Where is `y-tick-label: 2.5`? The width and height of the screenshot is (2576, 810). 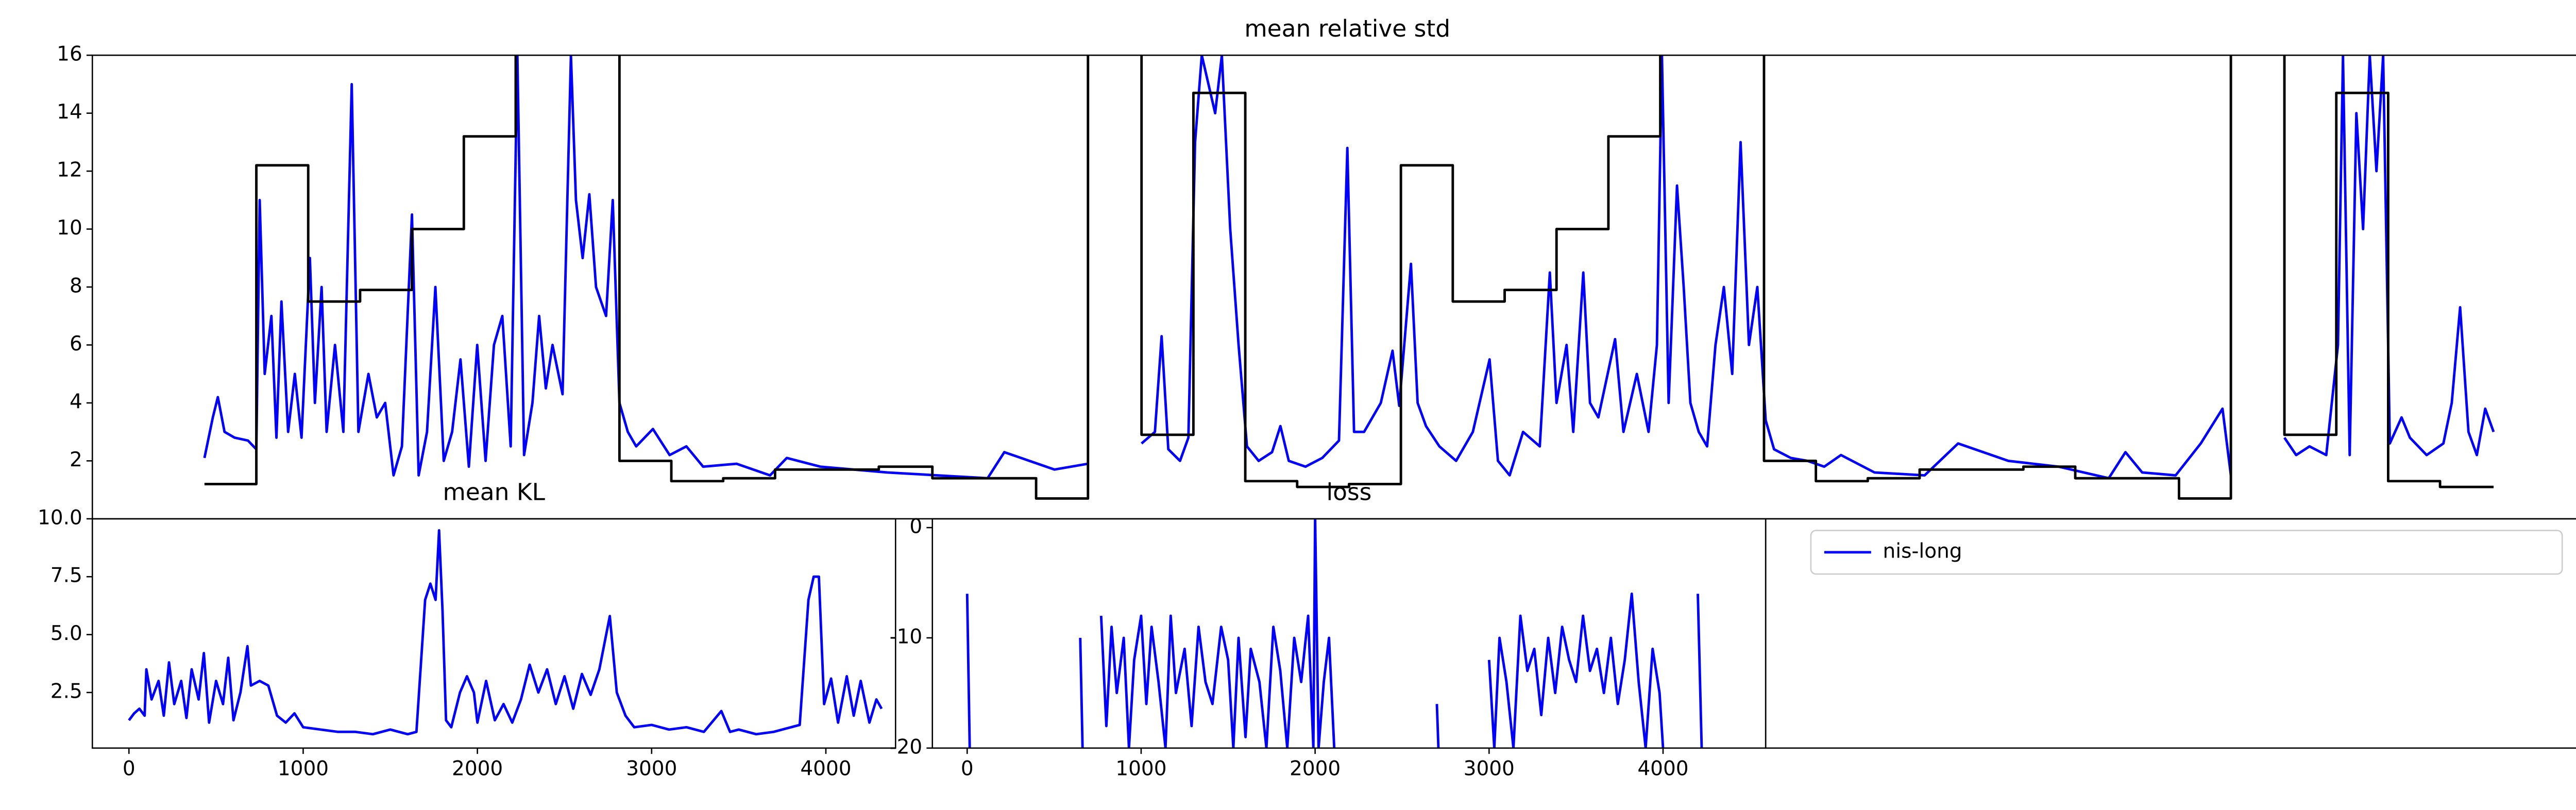
y-tick-label: 2.5 is located at coordinates (66, 691).